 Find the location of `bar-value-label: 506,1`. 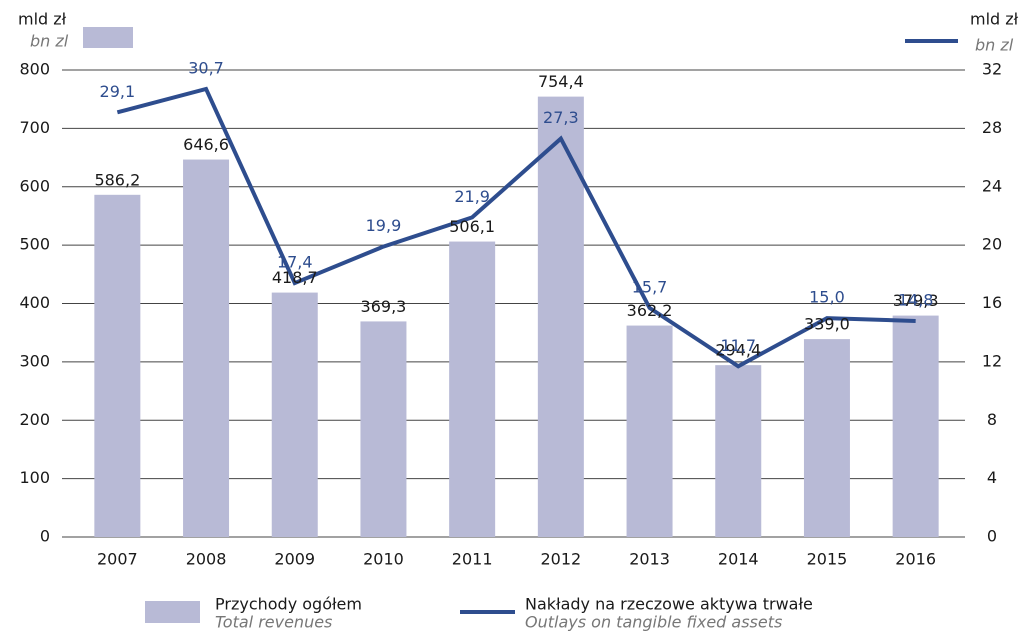

bar-value-label: 506,1 is located at coordinates (472, 226).